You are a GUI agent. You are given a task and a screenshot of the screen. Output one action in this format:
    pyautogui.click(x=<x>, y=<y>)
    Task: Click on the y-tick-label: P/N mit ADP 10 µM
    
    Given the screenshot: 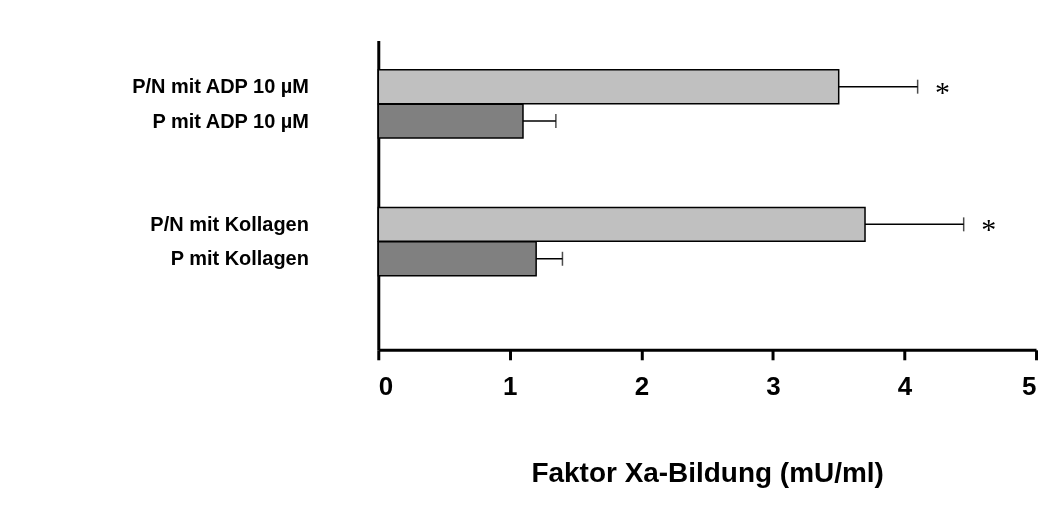 What is the action you would take?
    pyautogui.click(x=220, y=86)
    